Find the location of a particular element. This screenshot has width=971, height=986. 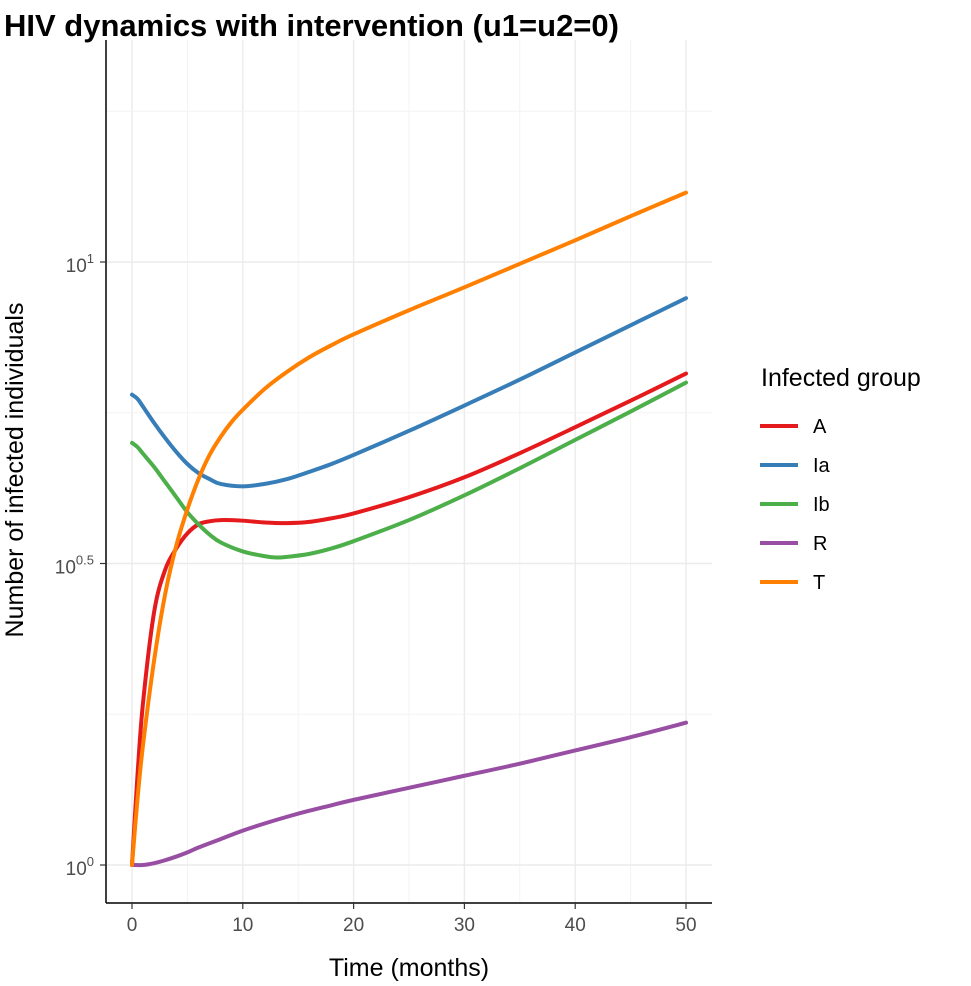

series-line-r is located at coordinates (409, 794).